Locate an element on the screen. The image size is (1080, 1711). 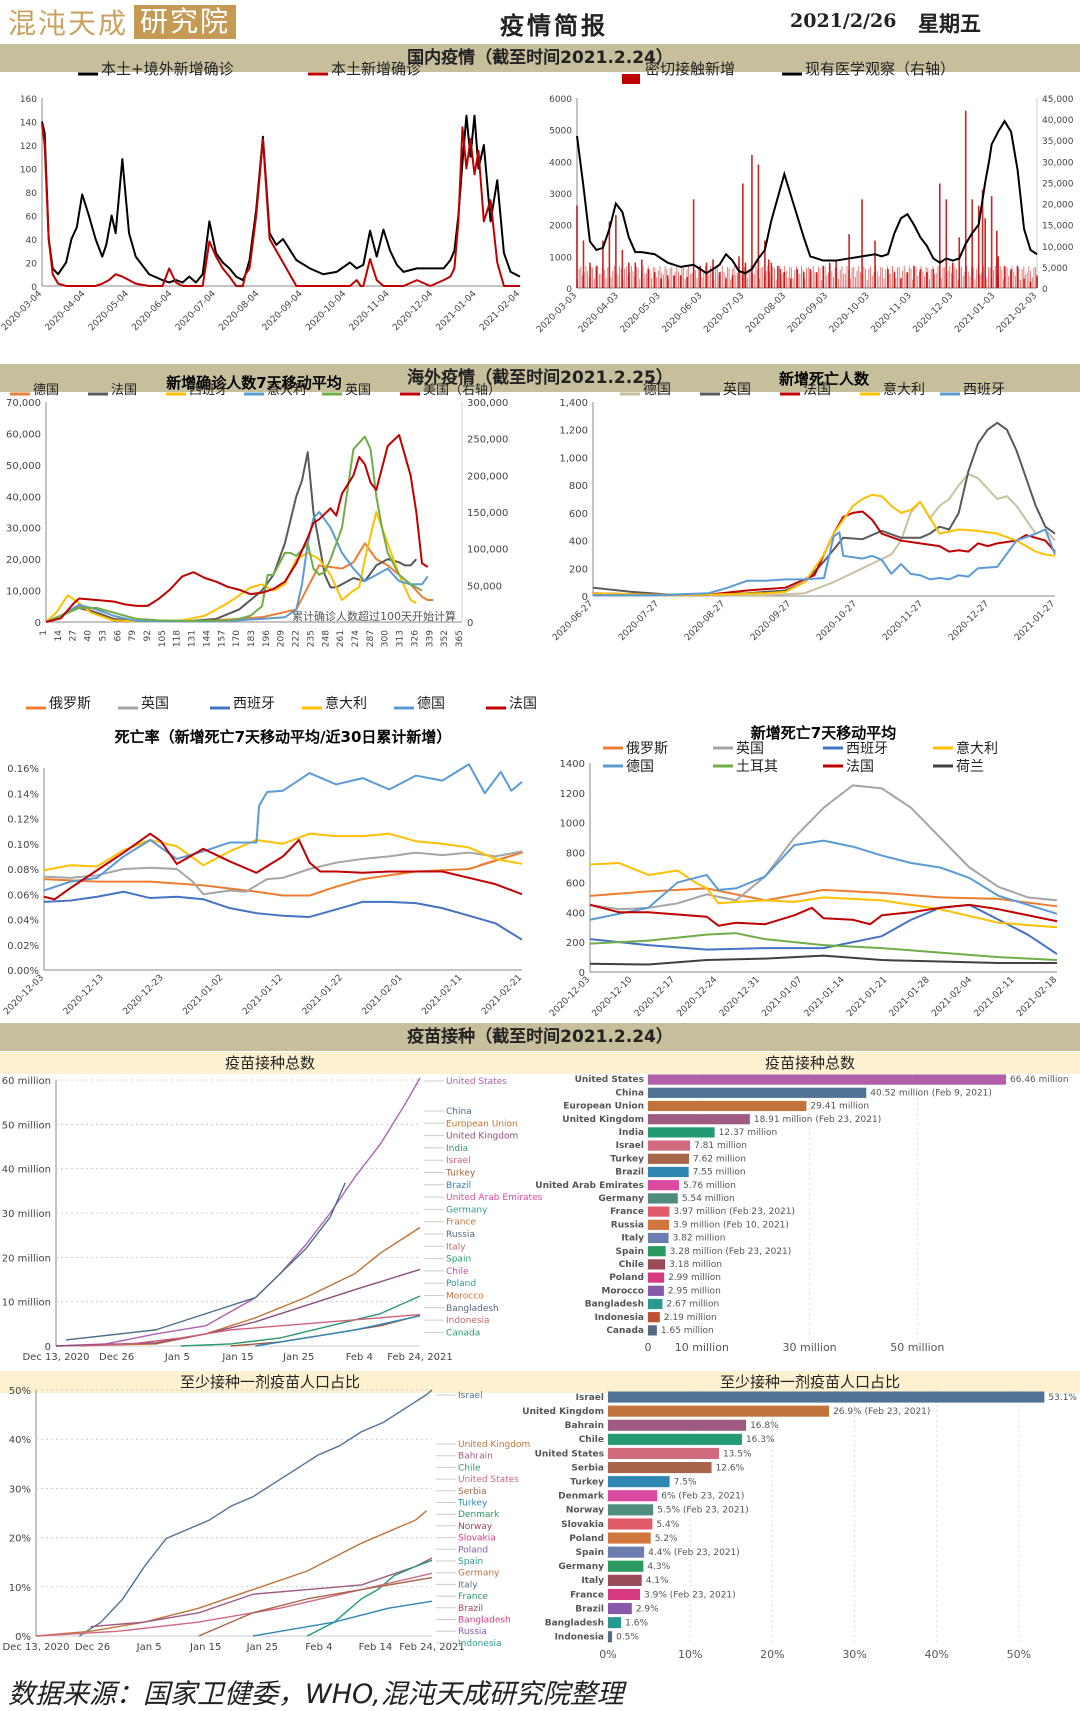
x-tick-label: 352 is located at coordinates (445, 638).